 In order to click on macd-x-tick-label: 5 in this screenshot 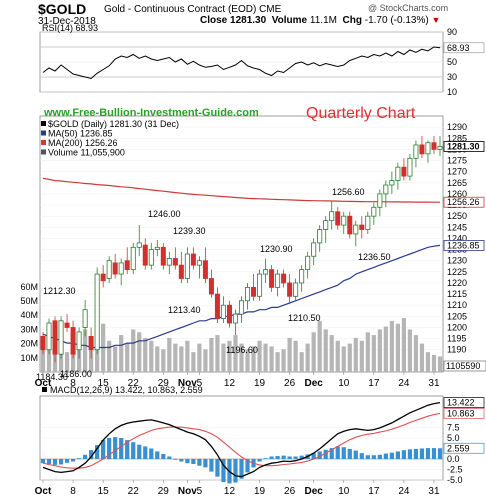, I will do `click(200, 491)`.